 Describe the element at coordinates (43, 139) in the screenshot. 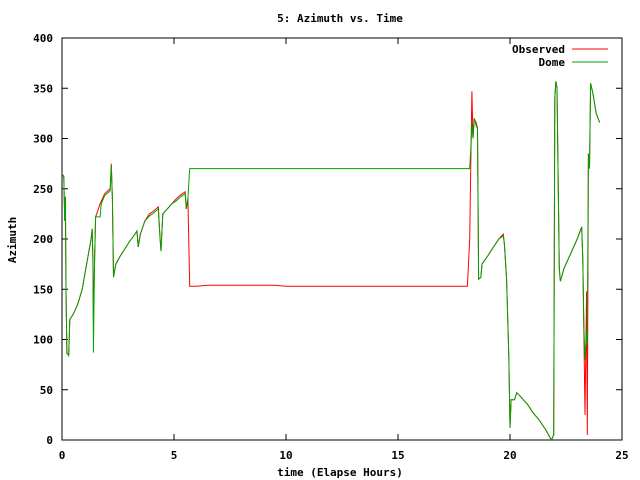

I see `y-tick-label: 300` at that location.